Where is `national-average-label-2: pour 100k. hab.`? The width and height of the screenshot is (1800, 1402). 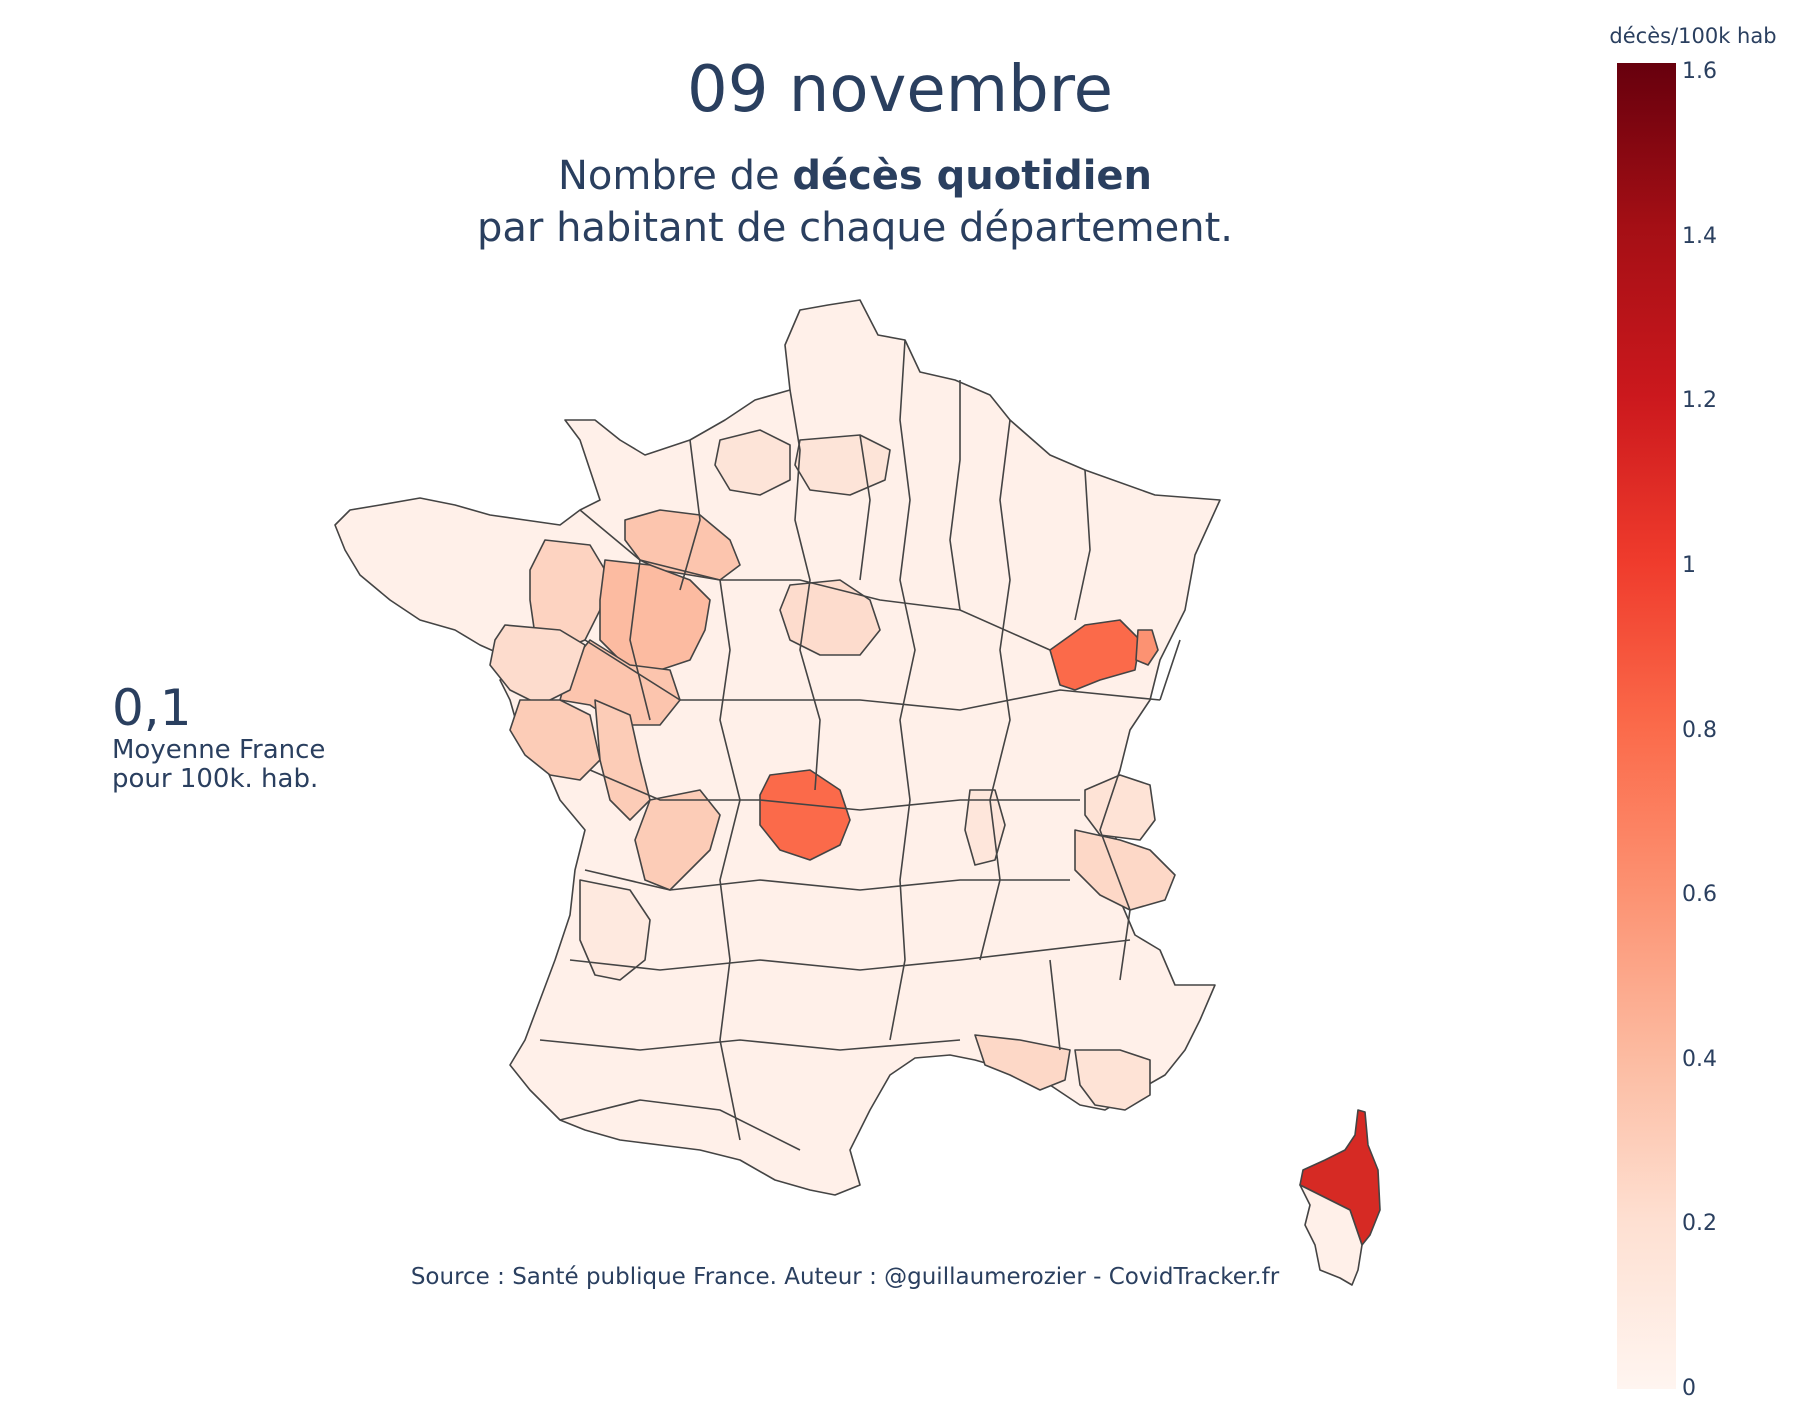 national-average-label-2: pour 100k. hab. is located at coordinates (215, 779).